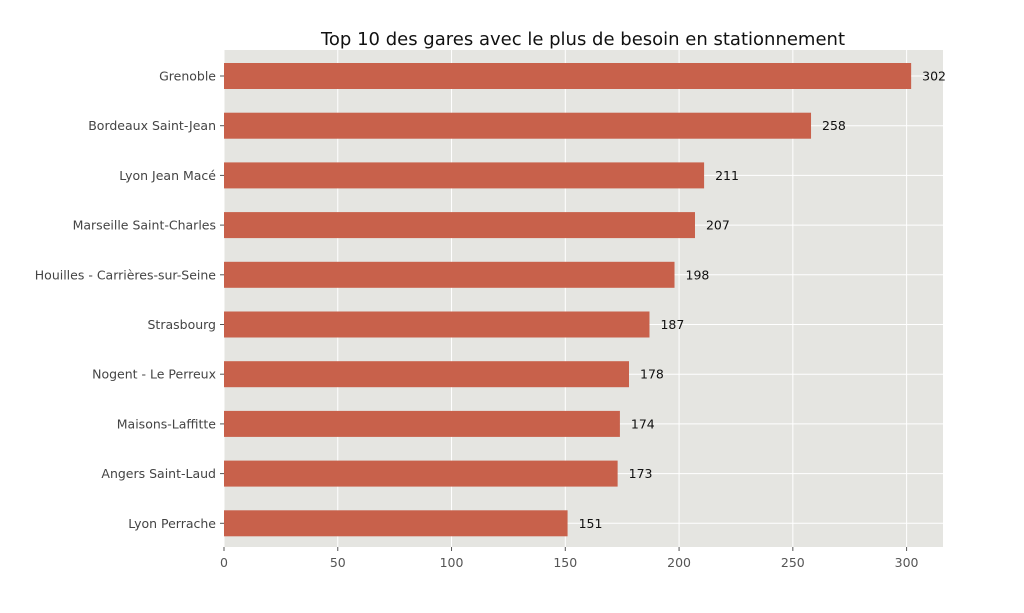 Image resolution: width=1024 pixels, height=613 pixels. What do you see at coordinates (167, 175) in the screenshot?
I see `category-label: Lyon Jean Macé` at bounding box center [167, 175].